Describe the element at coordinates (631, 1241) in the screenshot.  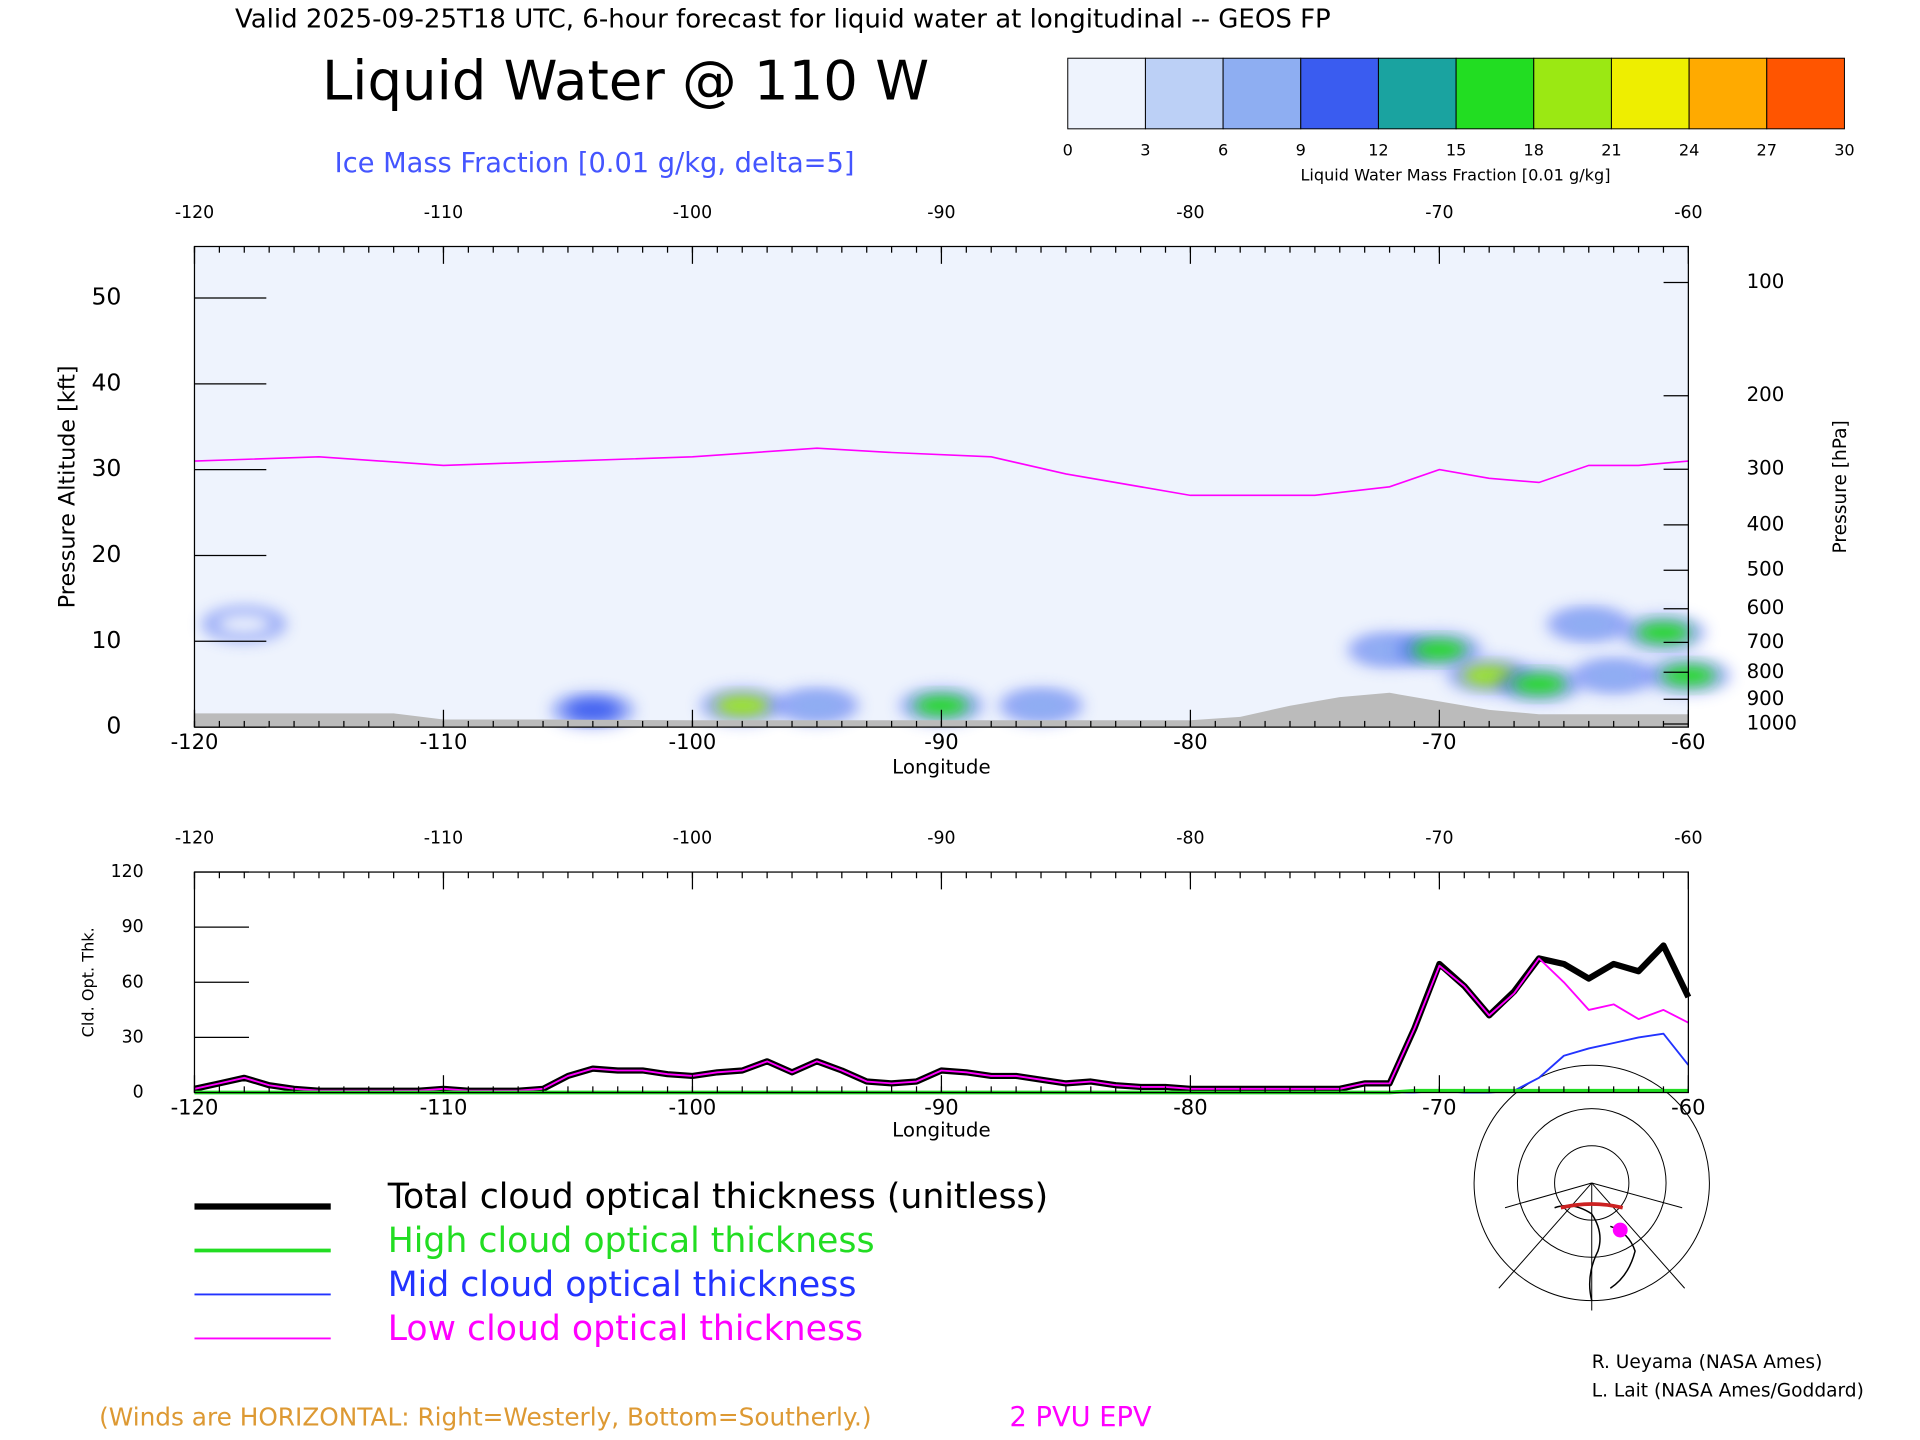
I see `legend-label: High cloud optical thickness` at that location.